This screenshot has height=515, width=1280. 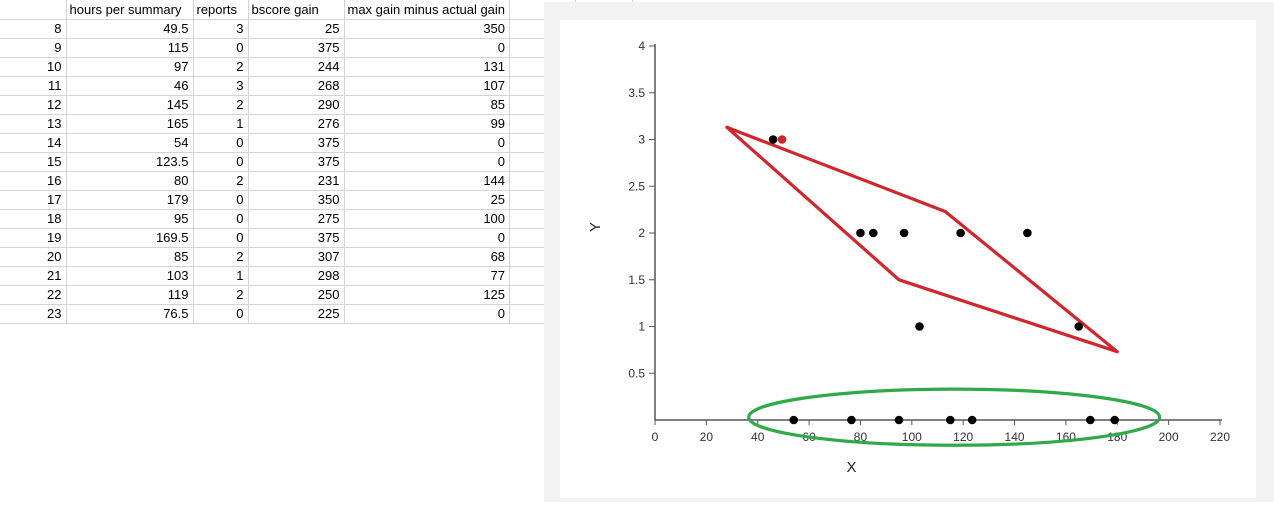 I want to click on cell-hours-per-summary: 145, so click(x=130, y=105).